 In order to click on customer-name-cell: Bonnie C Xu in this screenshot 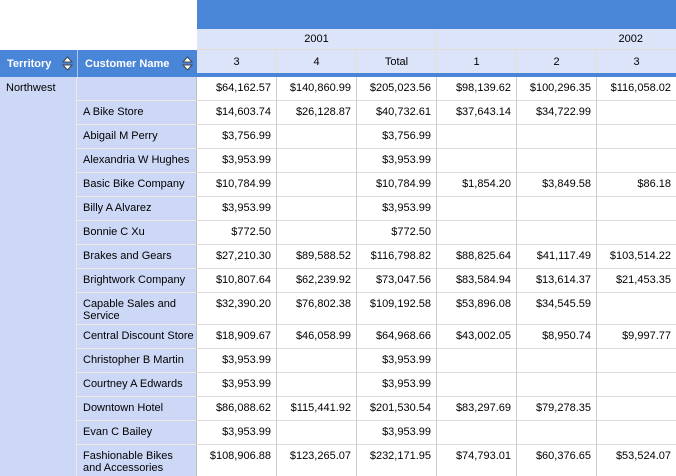, I will do `click(137, 233)`.